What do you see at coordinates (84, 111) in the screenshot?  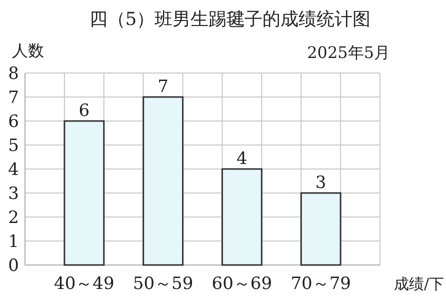 I see `data-label: 6` at bounding box center [84, 111].